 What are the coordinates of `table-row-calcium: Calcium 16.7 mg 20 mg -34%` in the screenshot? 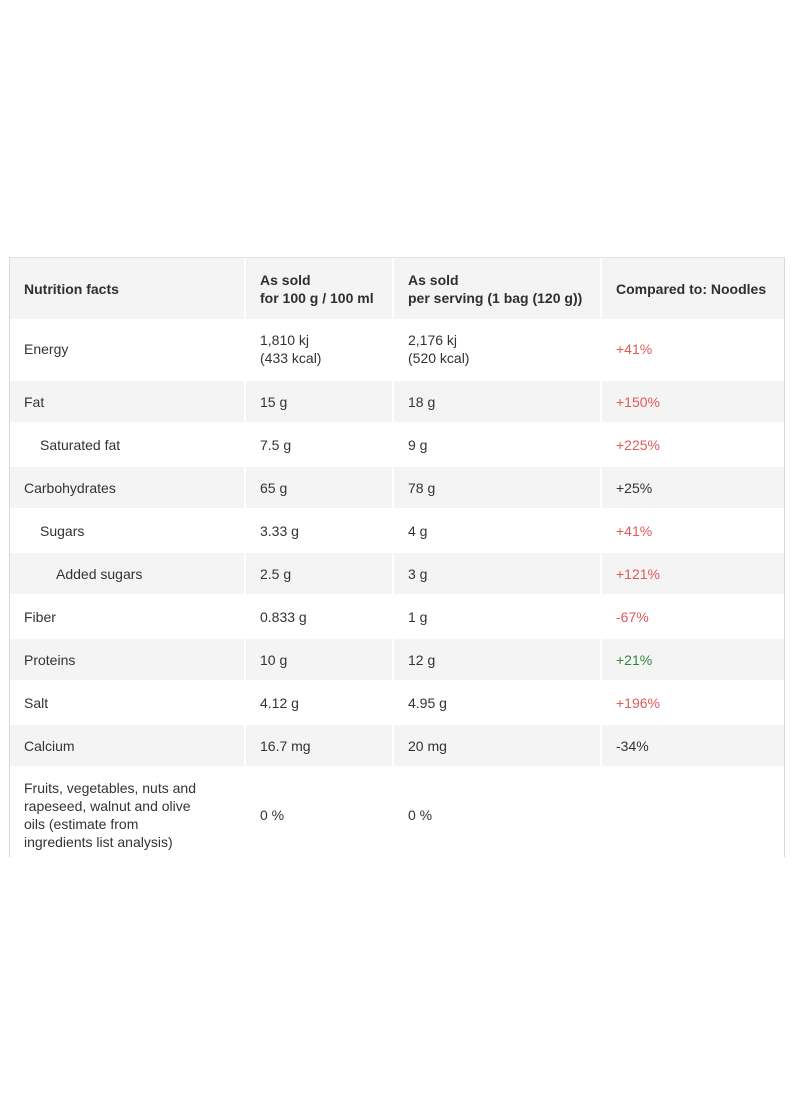 It's located at (397, 746).